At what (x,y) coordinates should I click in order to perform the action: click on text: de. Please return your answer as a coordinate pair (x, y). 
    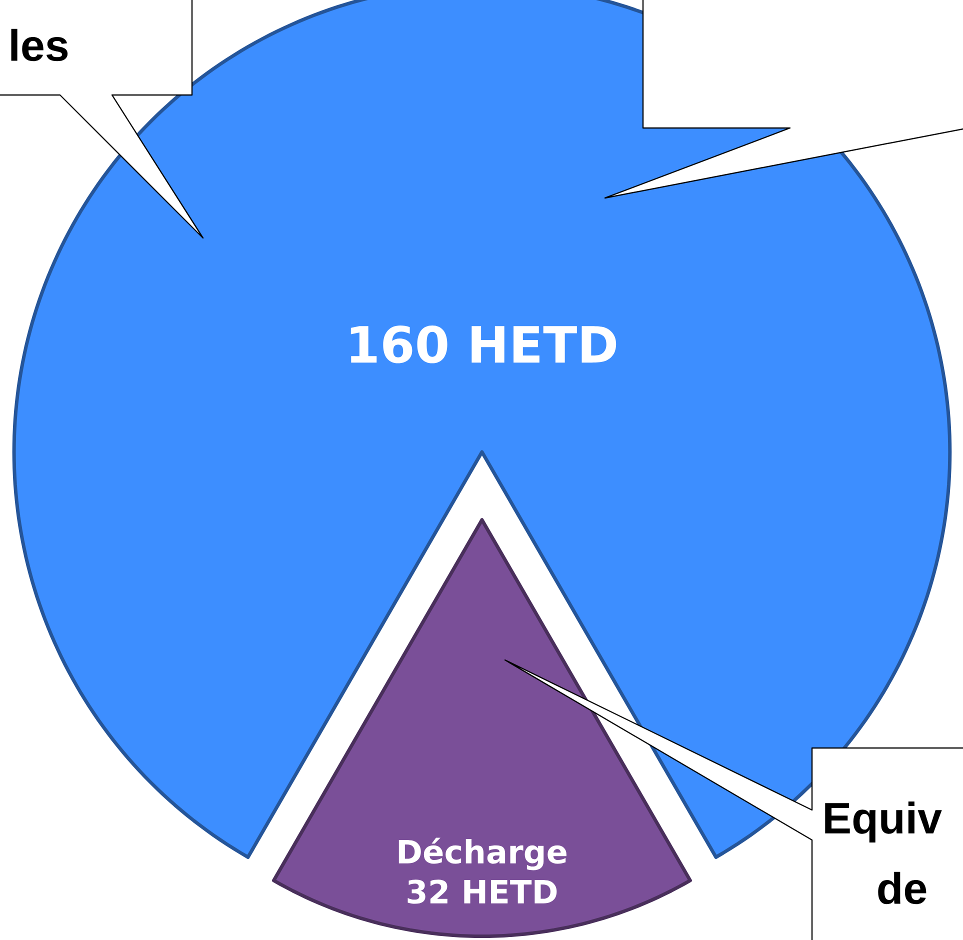
    Looking at the image, I should click on (902, 888).